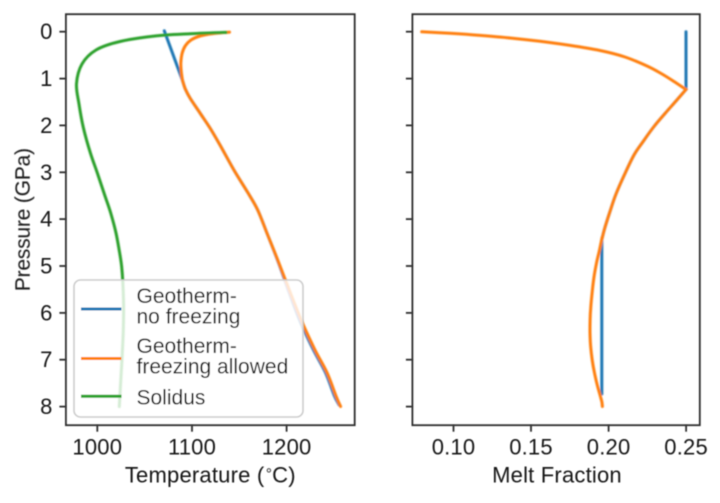  Describe the element at coordinates (454, 447) in the screenshot. I see `svg-text: 0.10` at that location.